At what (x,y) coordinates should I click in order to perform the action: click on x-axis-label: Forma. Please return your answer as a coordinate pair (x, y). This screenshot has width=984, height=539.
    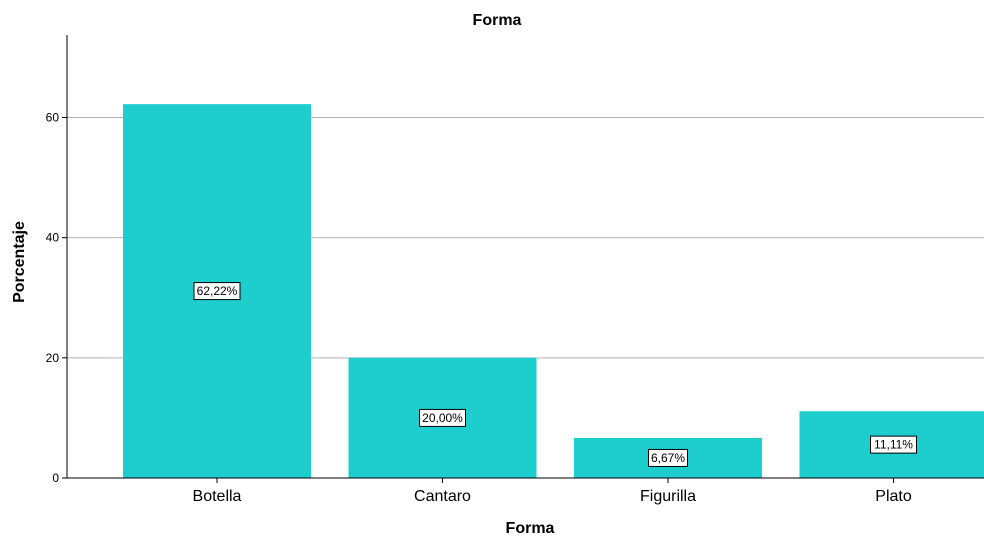
    Looking at the image, I should click on (530, 528).